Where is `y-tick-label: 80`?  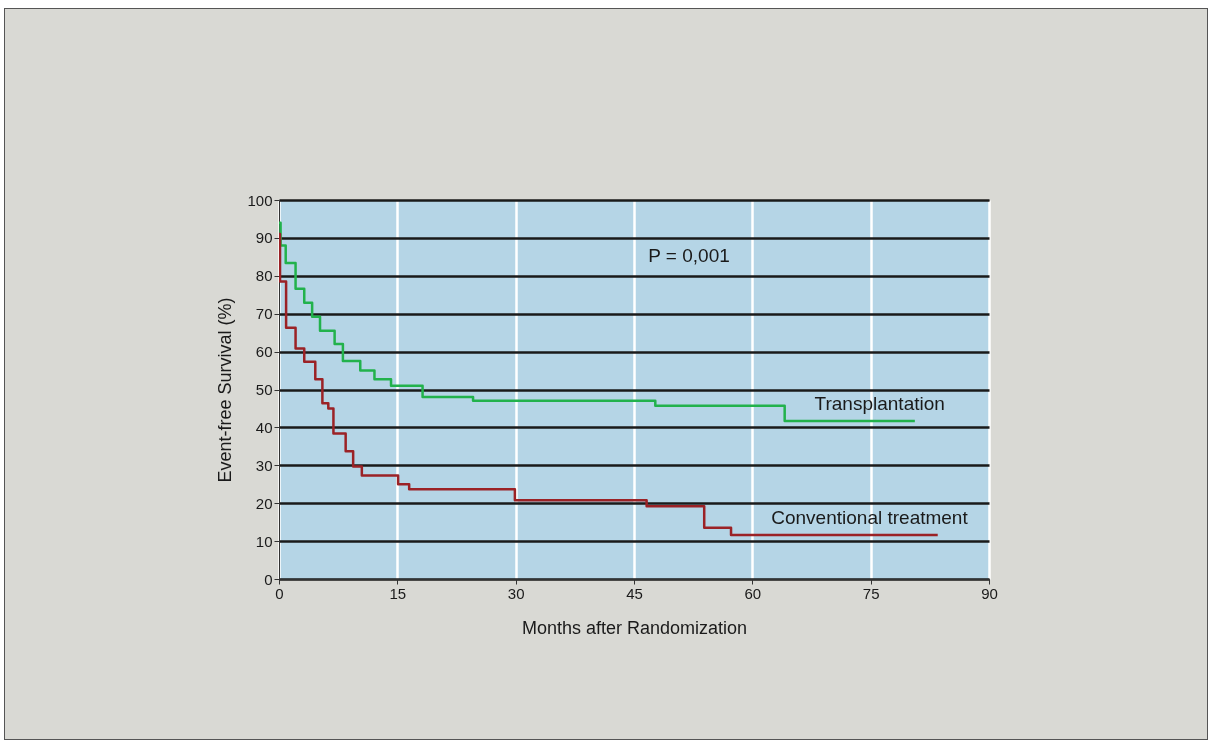
y-tick-label: 80 is located at coordinates (264, 276).